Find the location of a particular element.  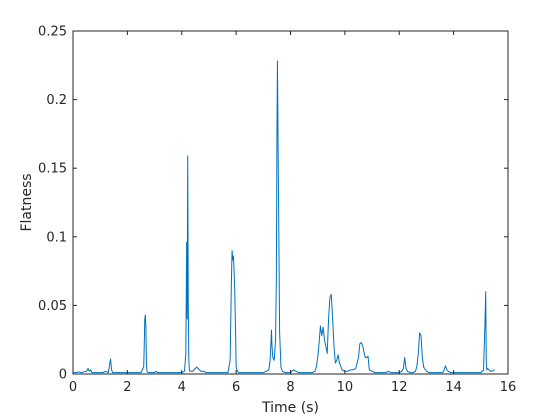

y-tick-label: 0.15 is located at coordinates (52, 169).